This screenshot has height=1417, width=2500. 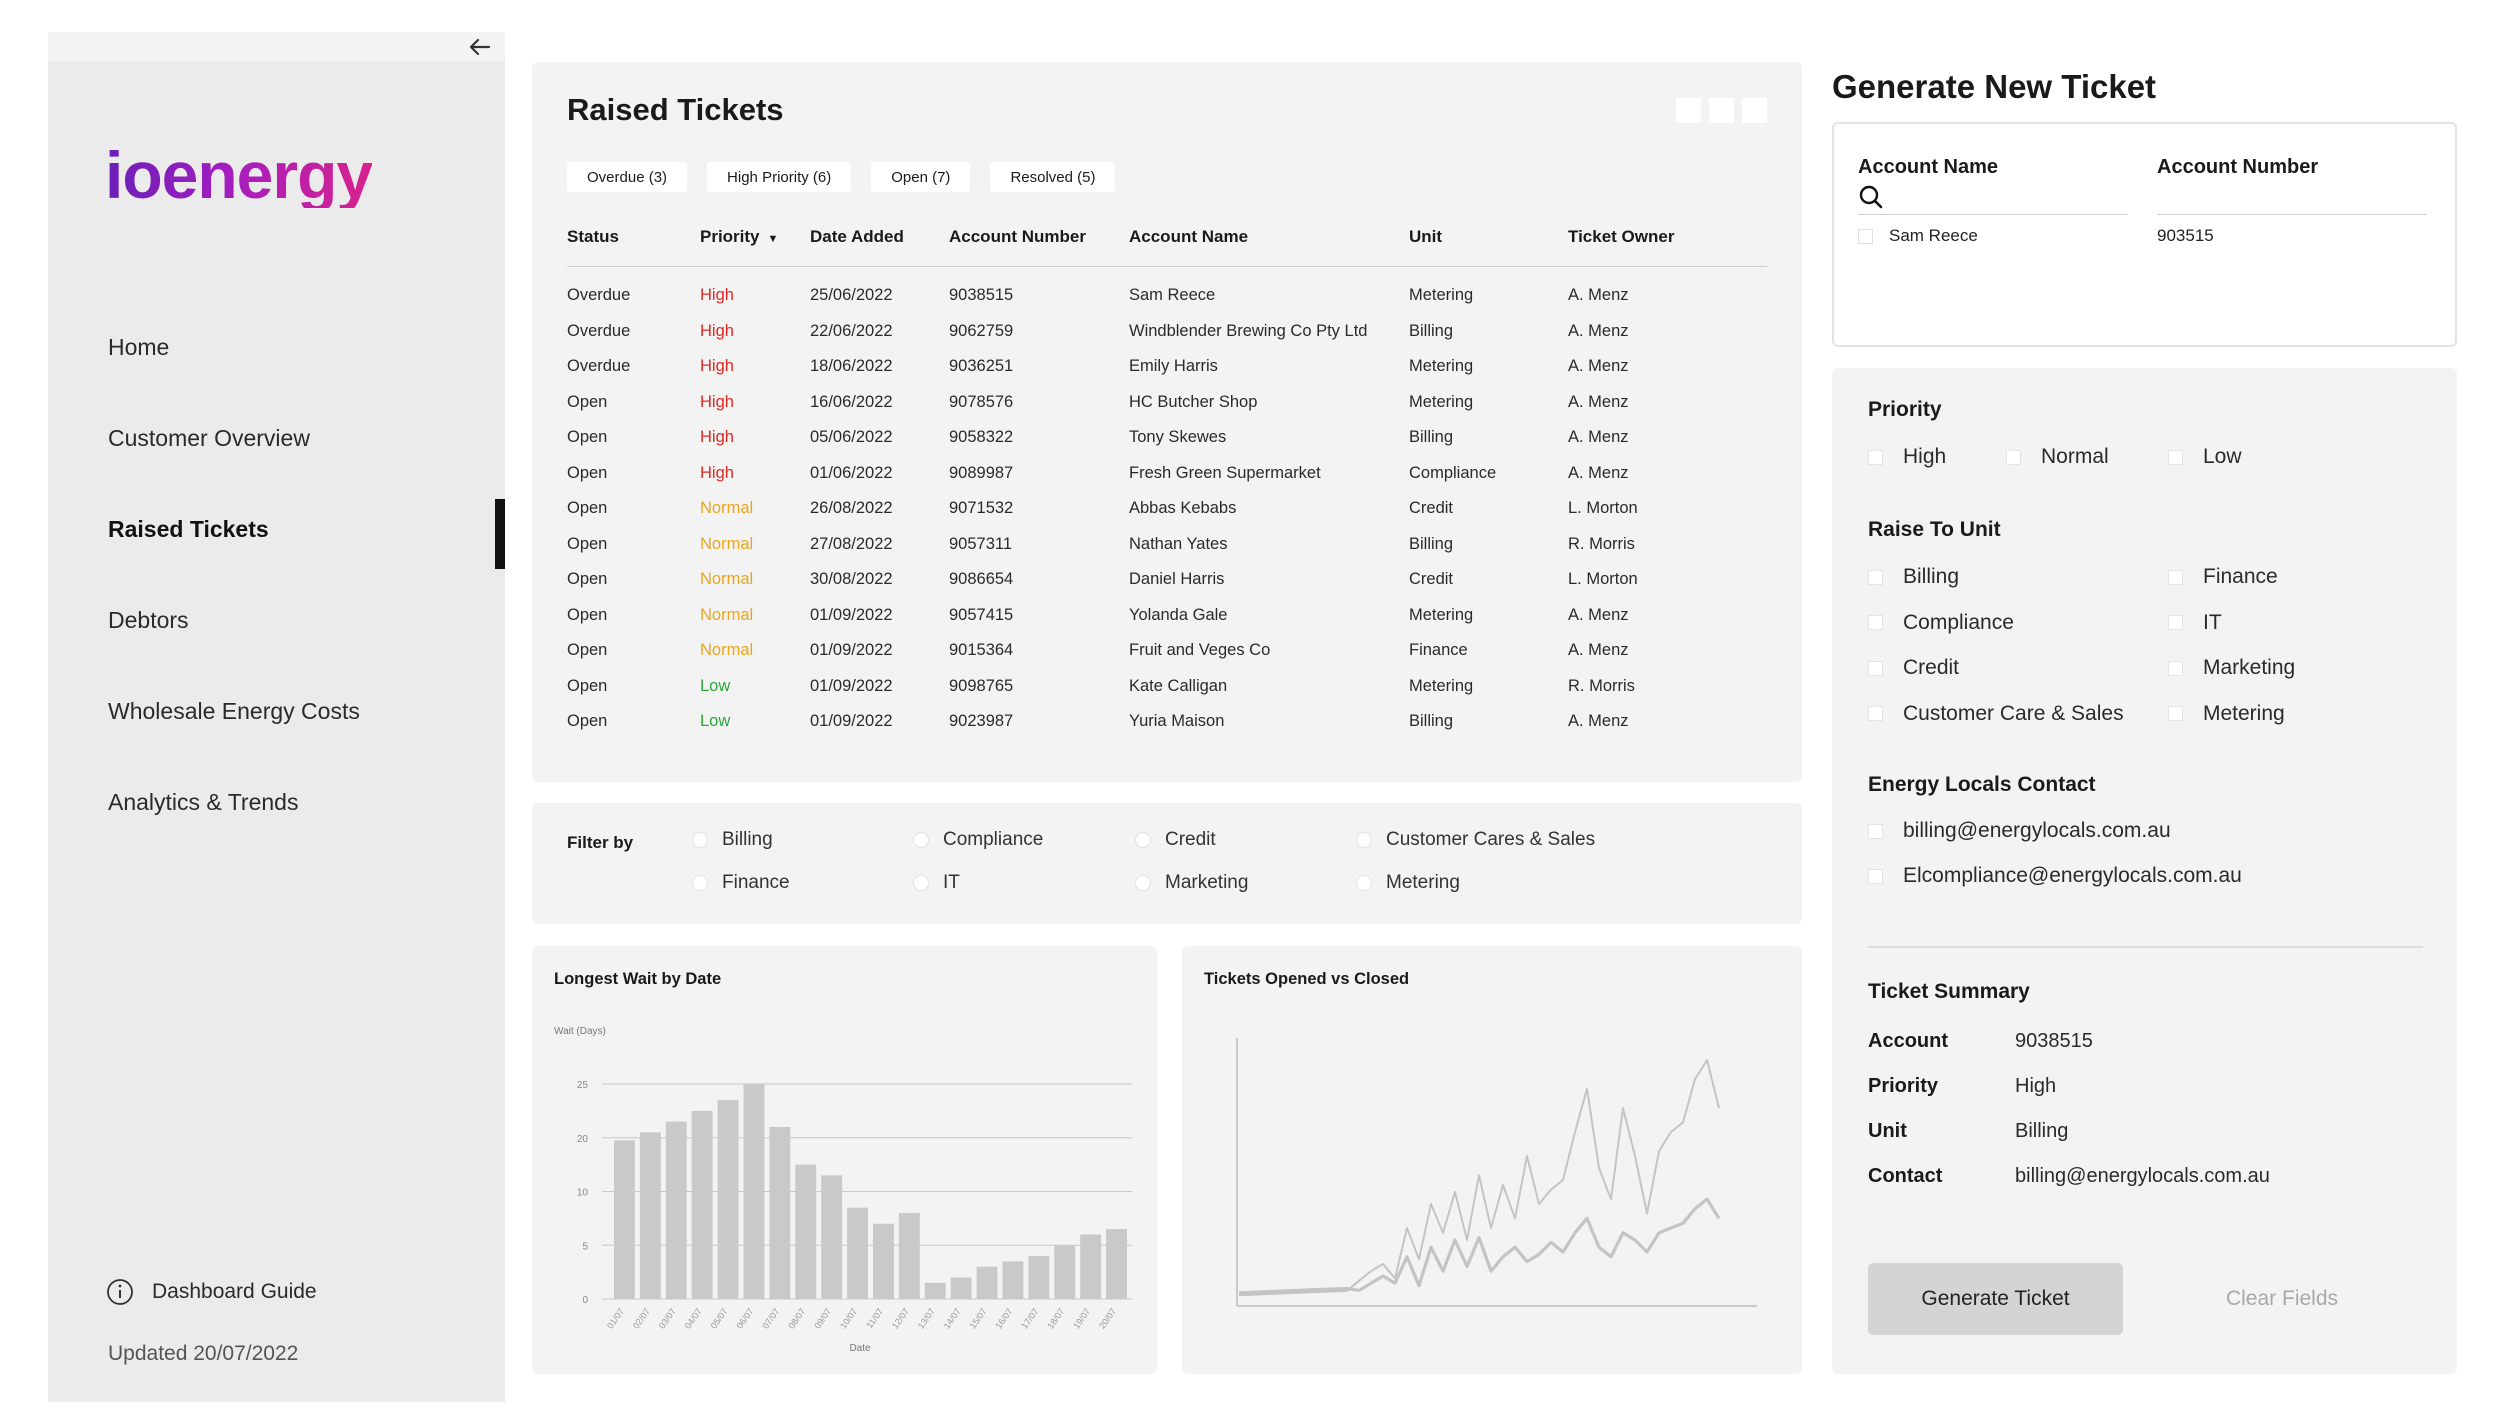 What do you see at coordinates (2205, 457) in the screenshot?
I see `priority-option-low: Low` at bounding box center [2205, 457].